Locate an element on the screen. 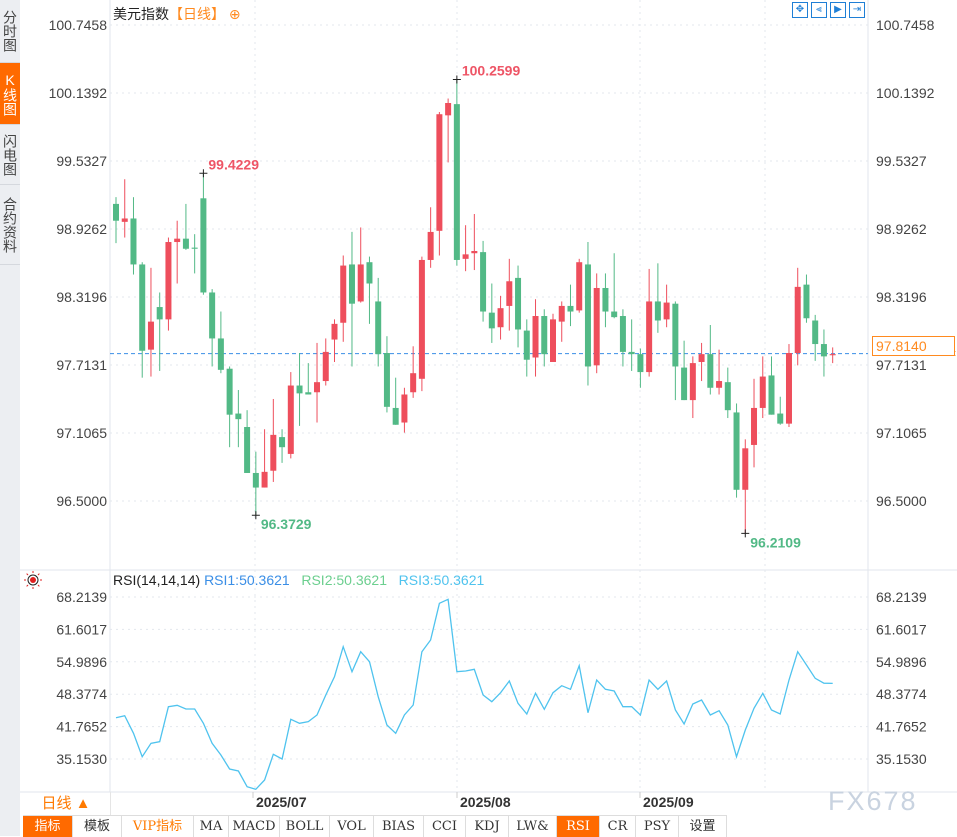 Image resolution: width=957 pixels, height=837 pixels. date-label: 2025/08 is located at coordinates (485, 802).